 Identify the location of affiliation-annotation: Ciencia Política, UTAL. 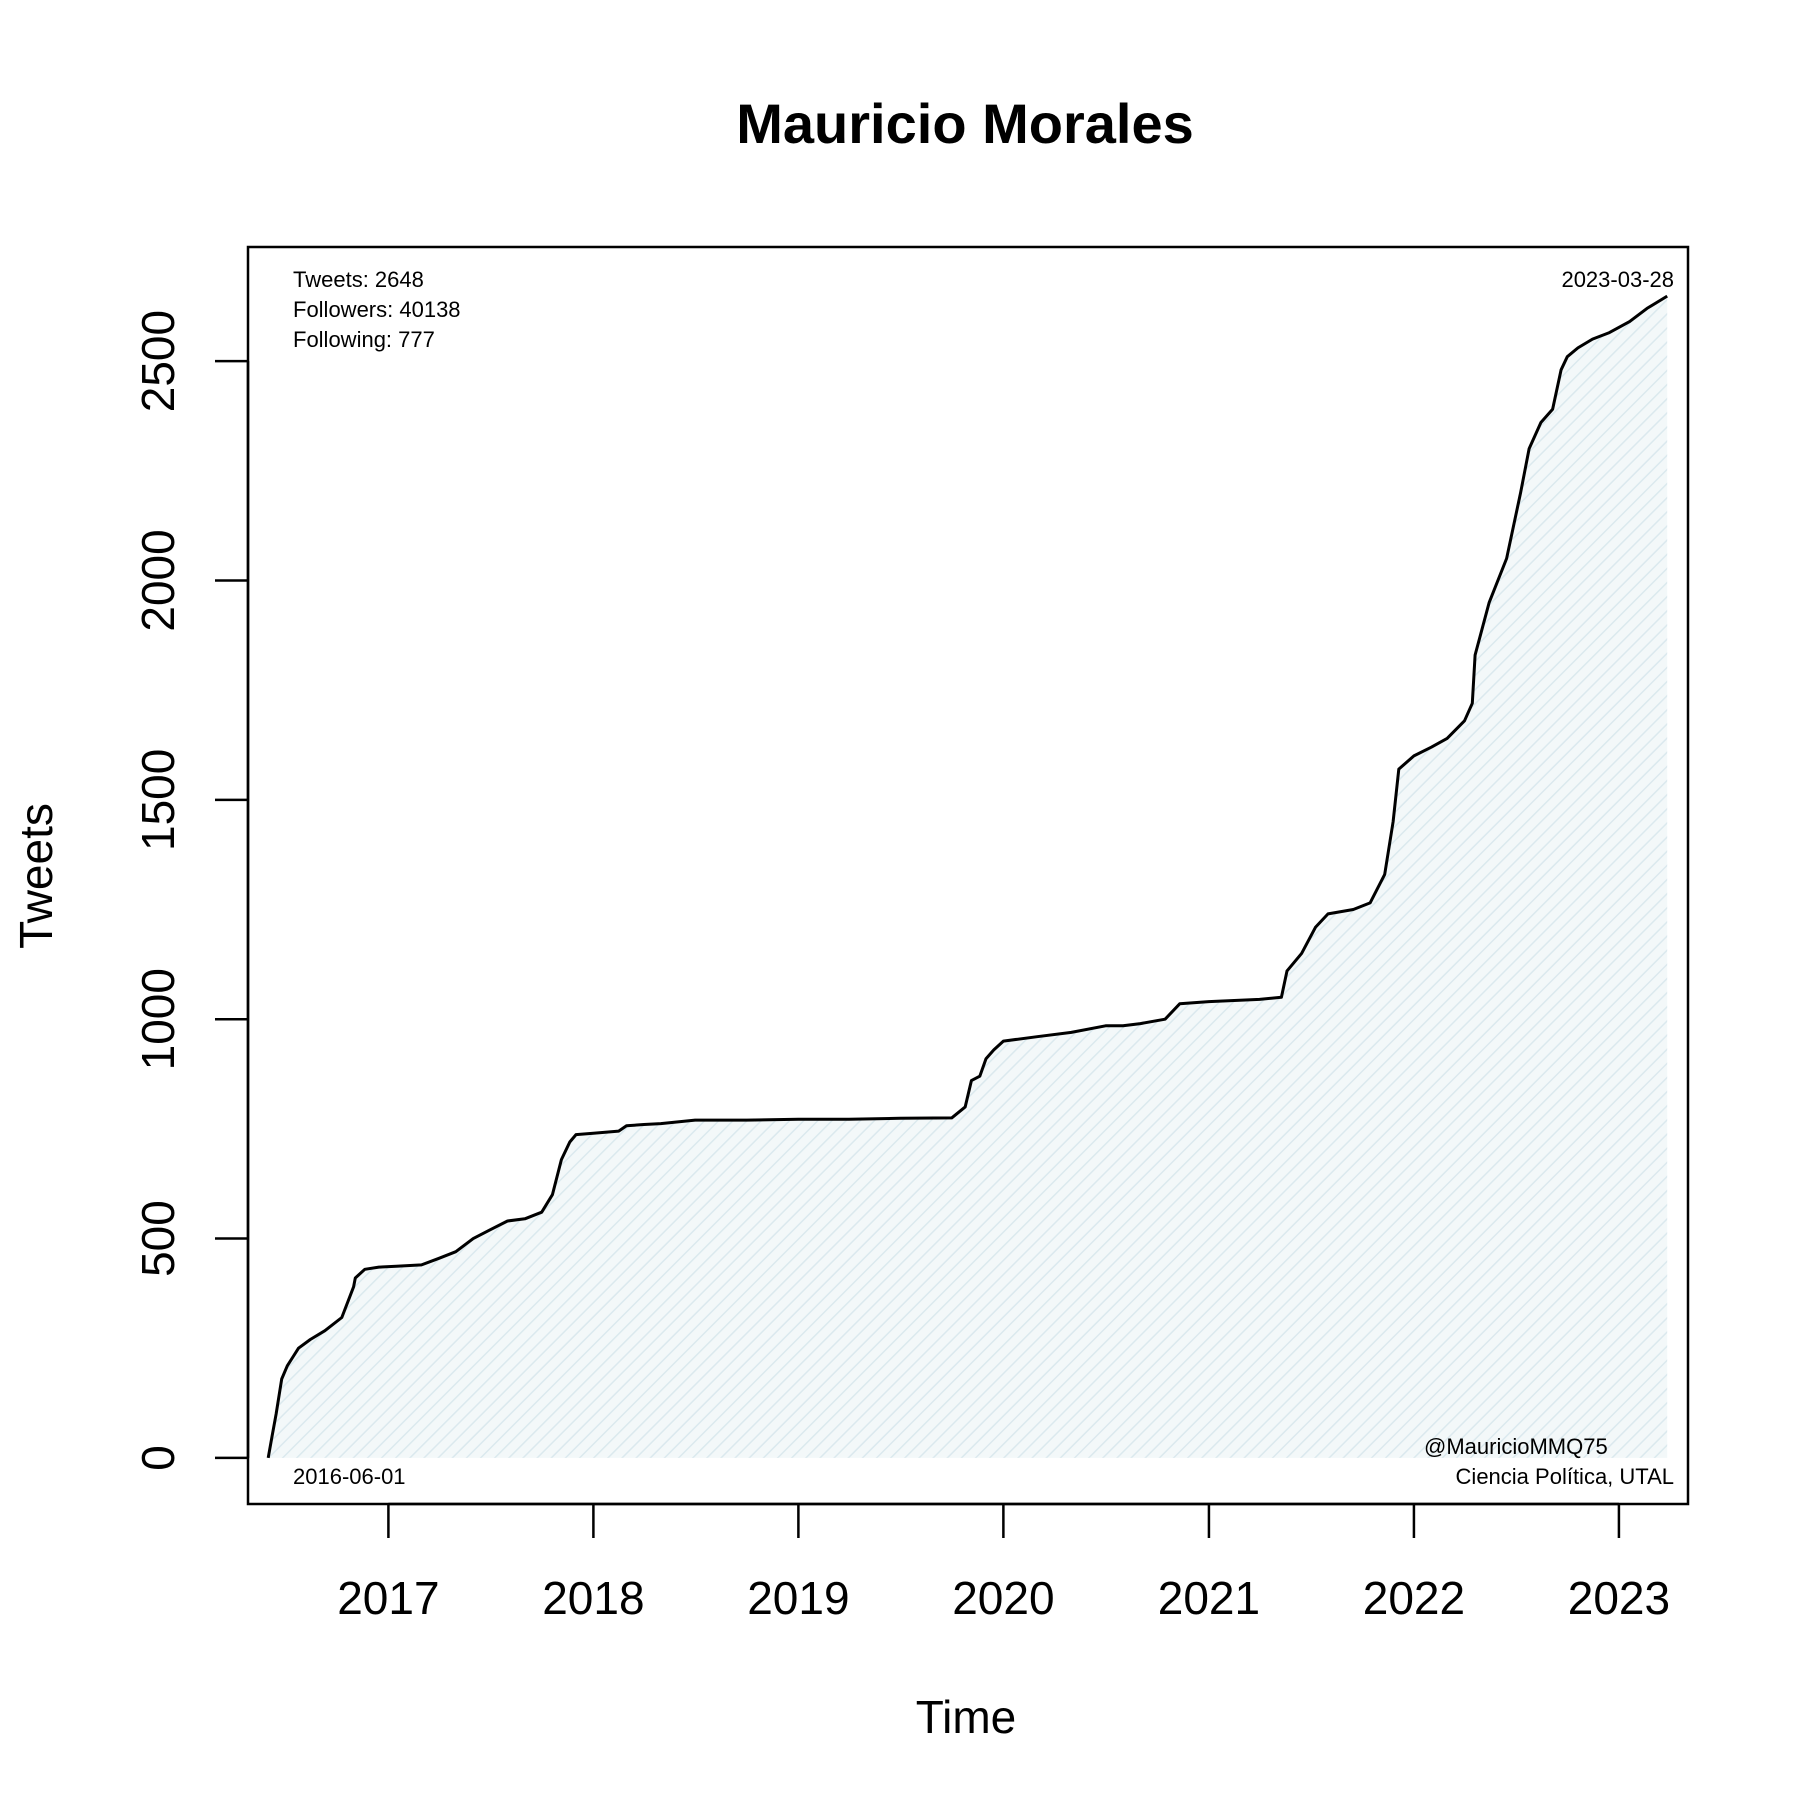
(1565, 1476).